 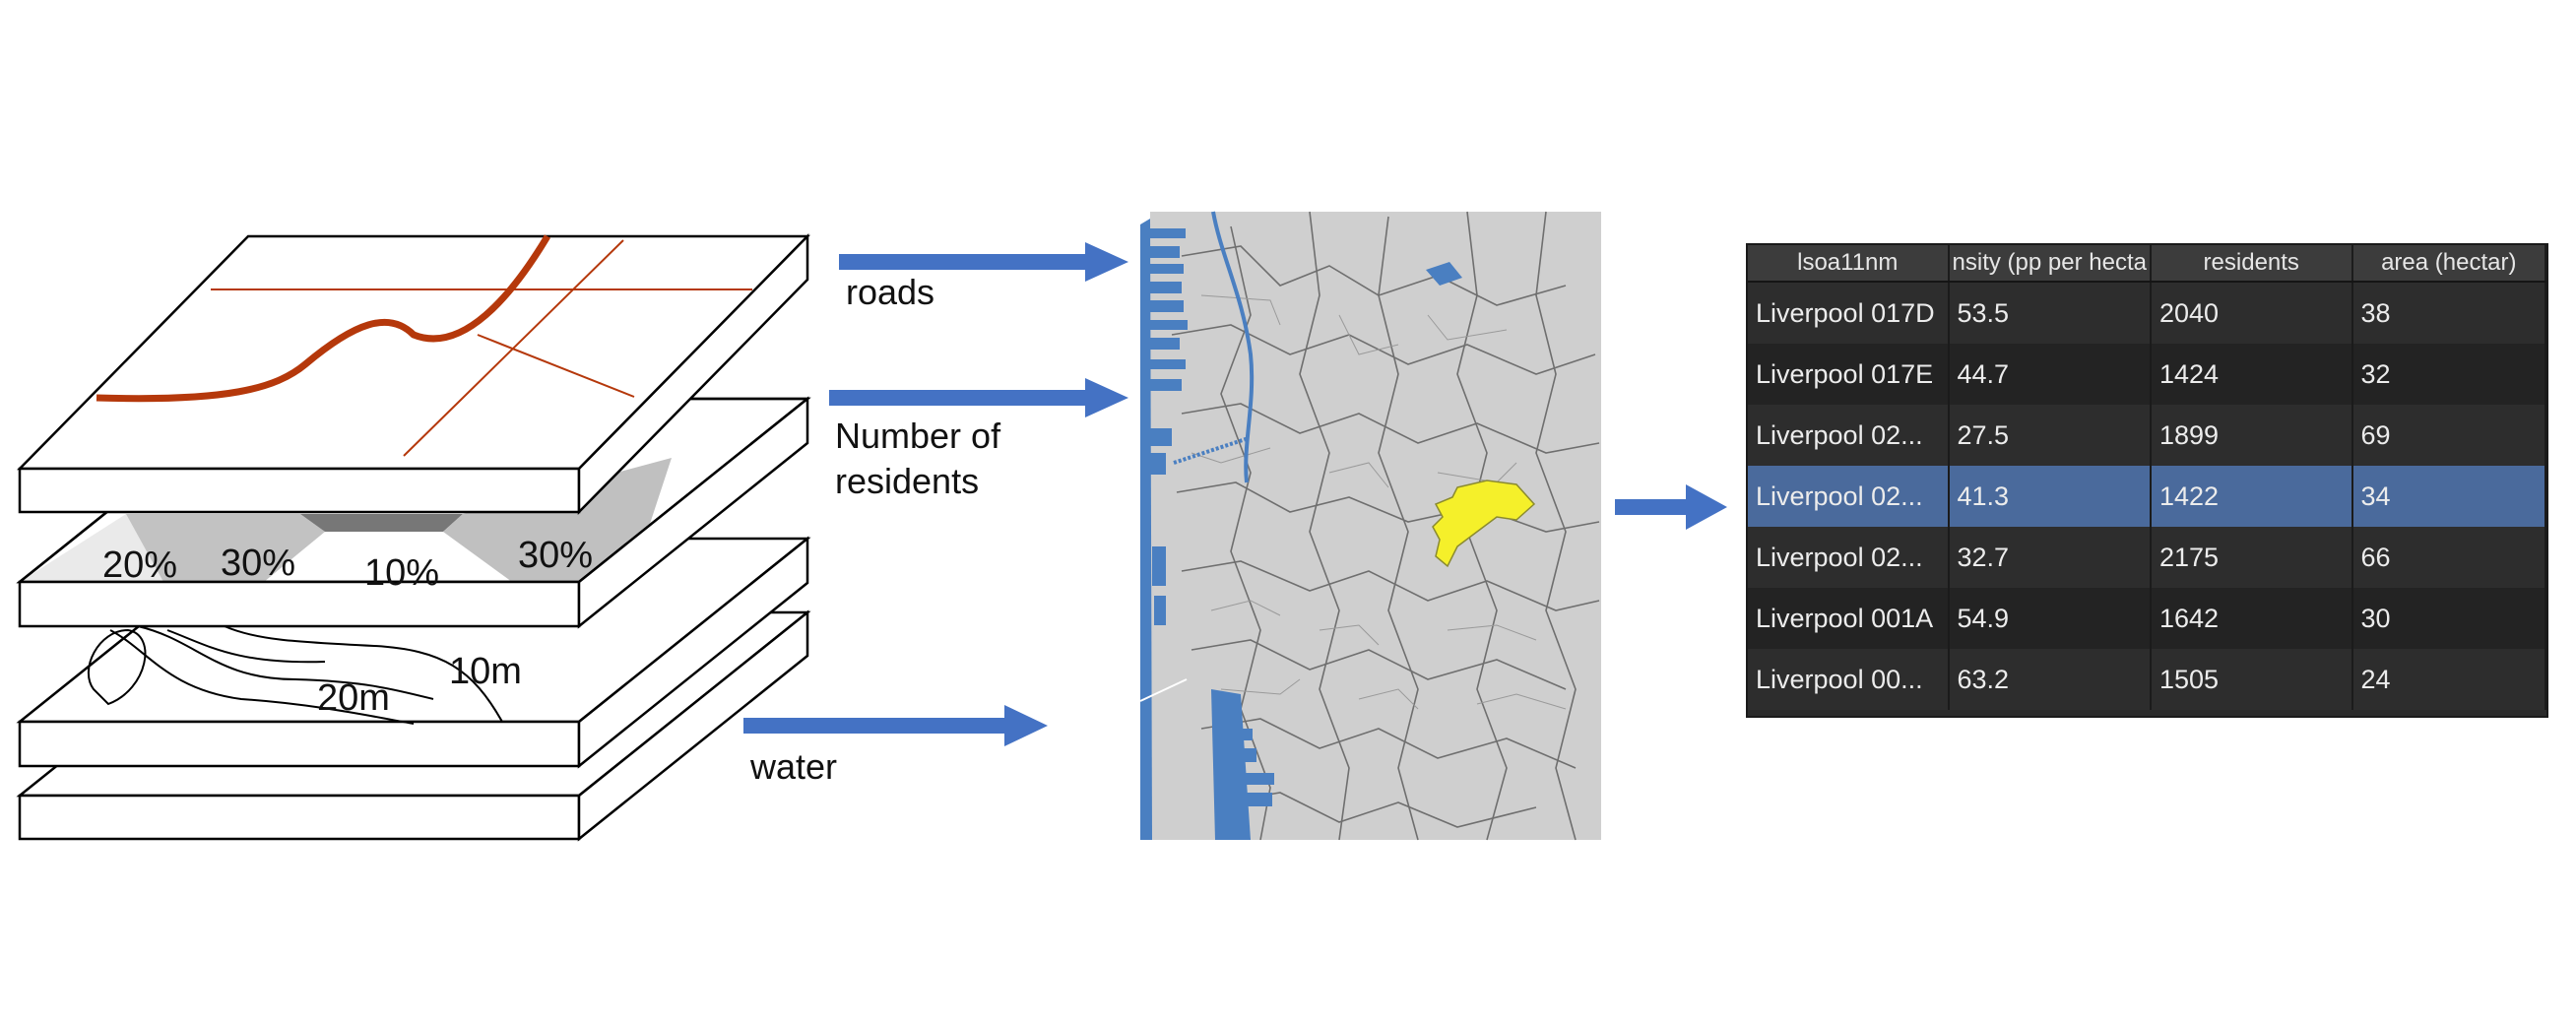 What do you see at coordinates (1211, 450) in the screenshot?
I see `canal-branch` at bounding box center [1211, 450].